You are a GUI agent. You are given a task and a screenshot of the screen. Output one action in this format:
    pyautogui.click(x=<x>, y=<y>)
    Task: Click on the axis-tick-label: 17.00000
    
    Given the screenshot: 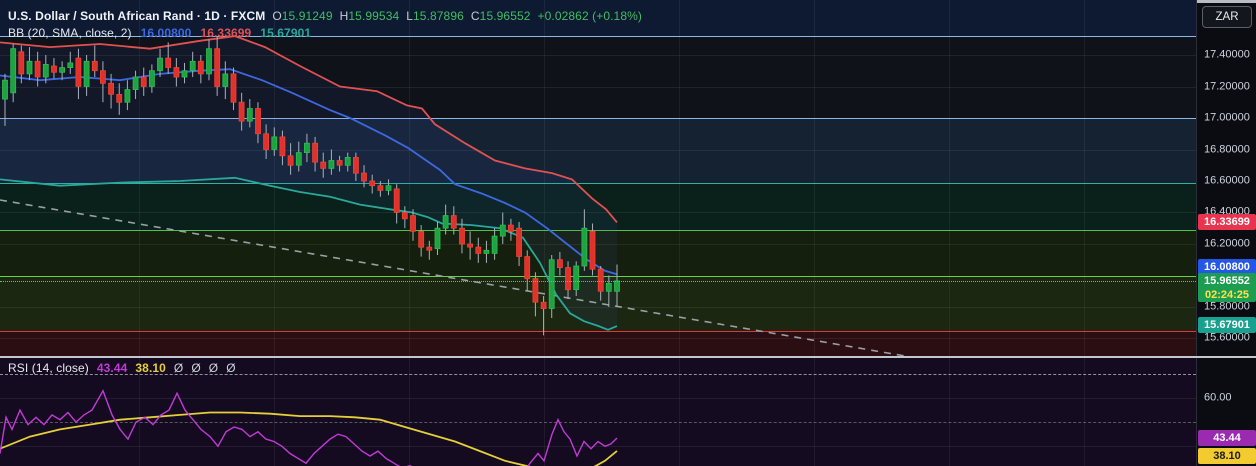 What is the action you would take?
    pyautogui.click(x=1227, y=117)
    